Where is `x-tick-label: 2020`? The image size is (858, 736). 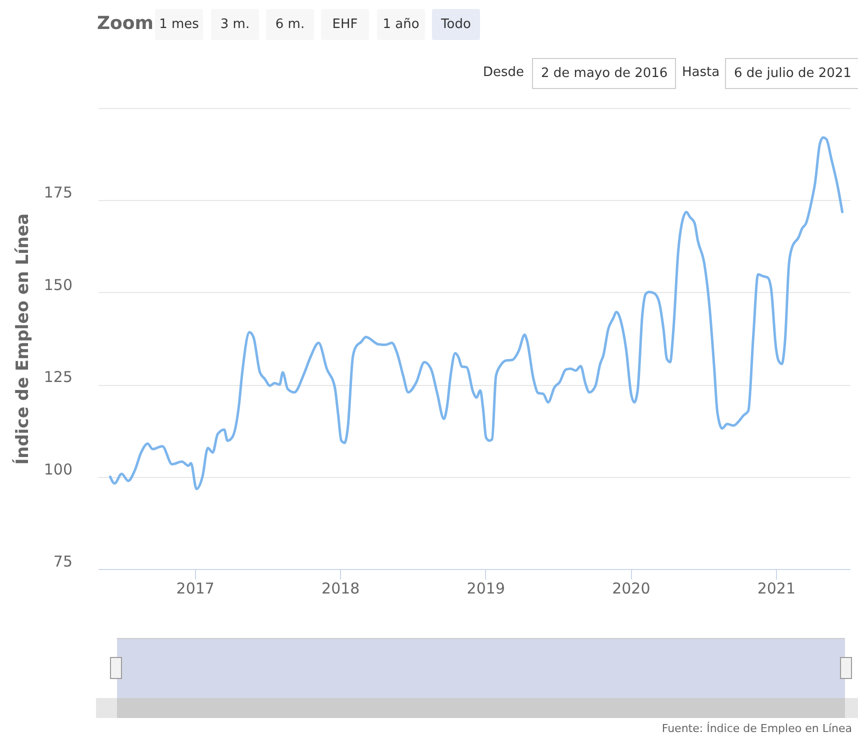 x-tick-label: 2020 is located at coordinates (631, 589).